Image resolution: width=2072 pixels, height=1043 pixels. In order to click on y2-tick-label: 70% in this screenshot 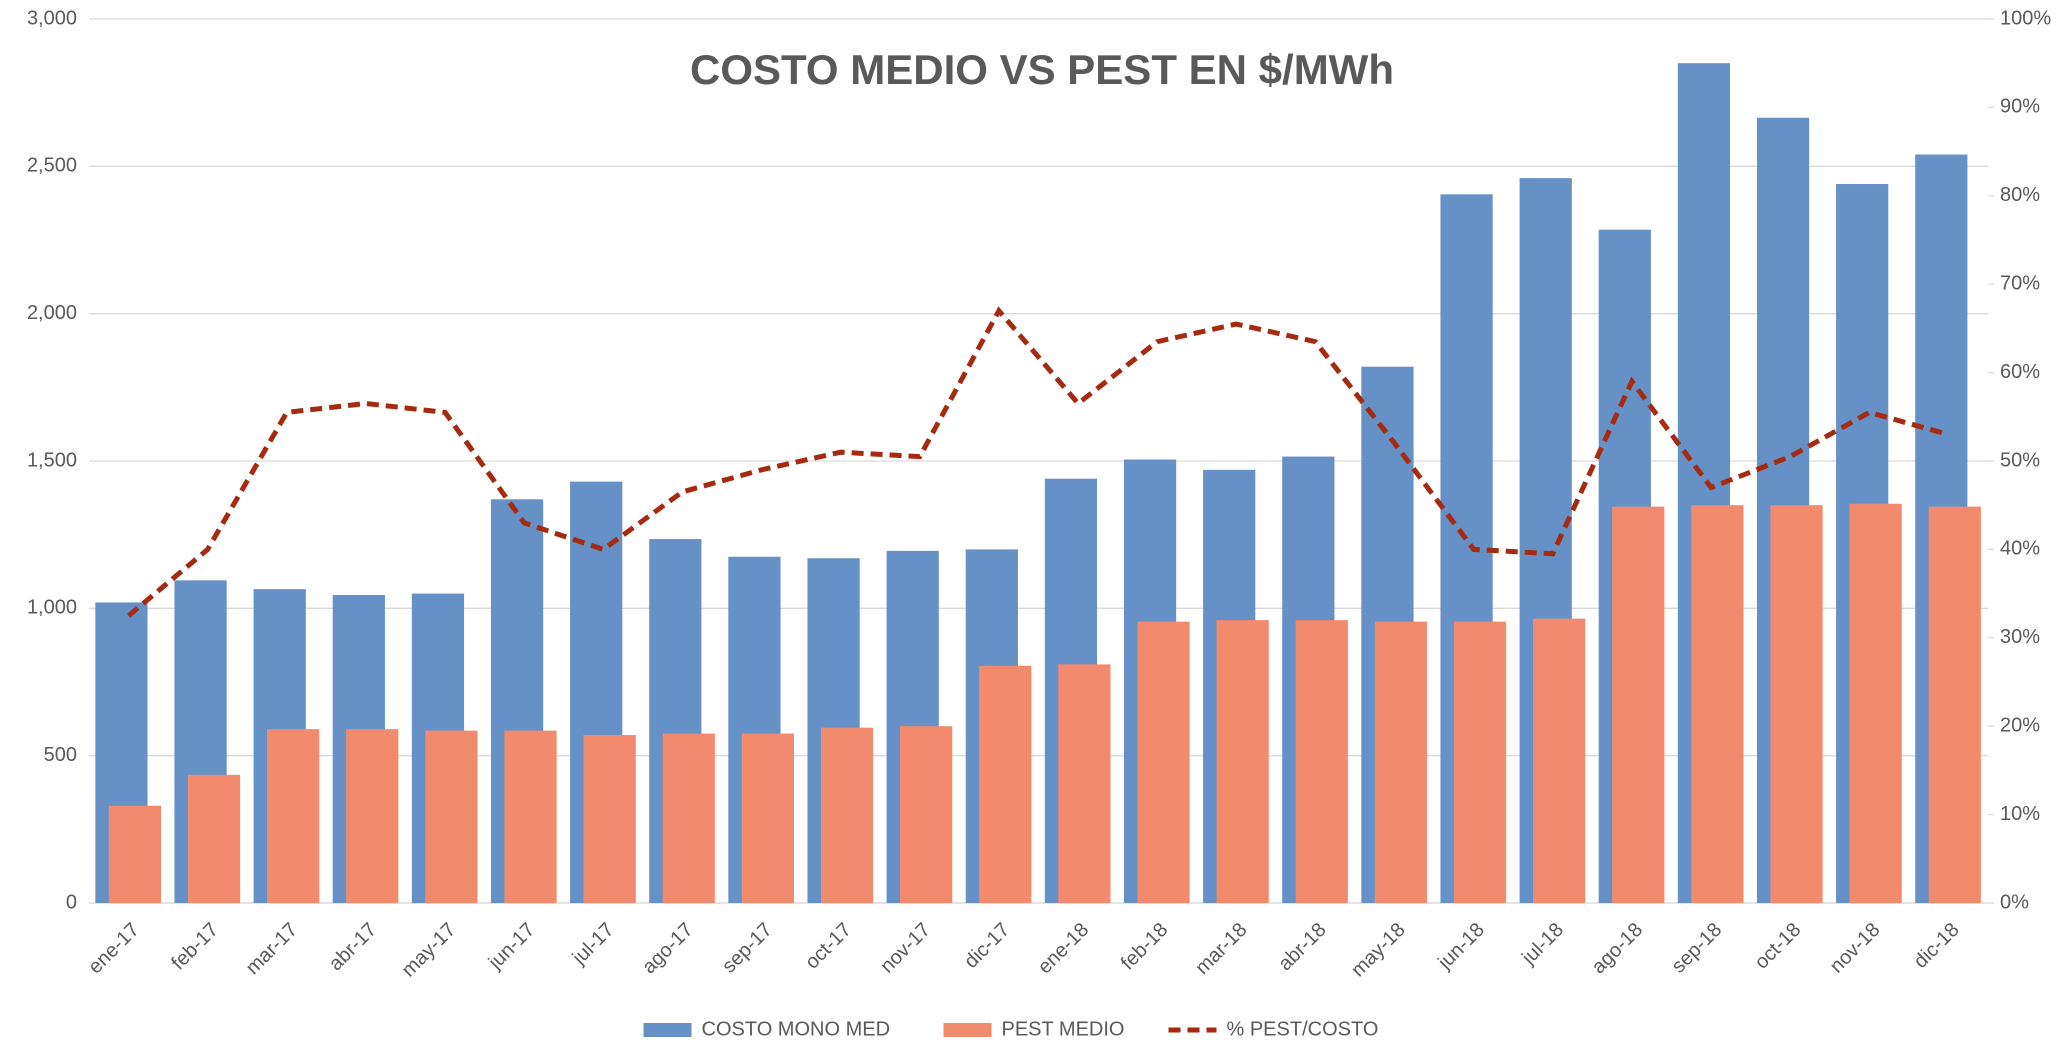, I will do `click(2020, 283)`.